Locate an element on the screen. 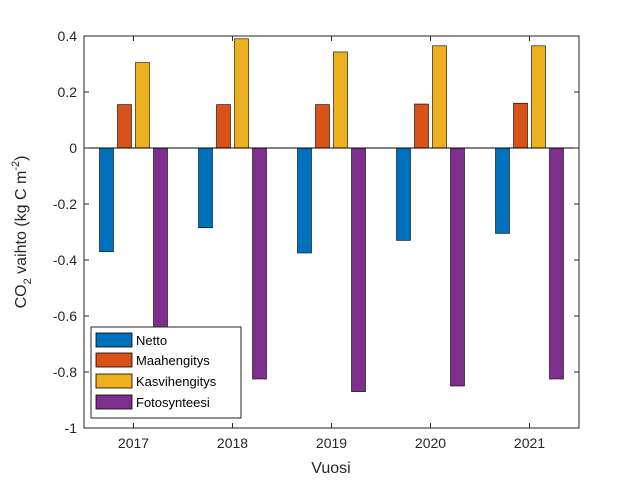 The width and height of the screenshot is (640, 480). bar-netto-2017 is located at coordinates (106, 199).